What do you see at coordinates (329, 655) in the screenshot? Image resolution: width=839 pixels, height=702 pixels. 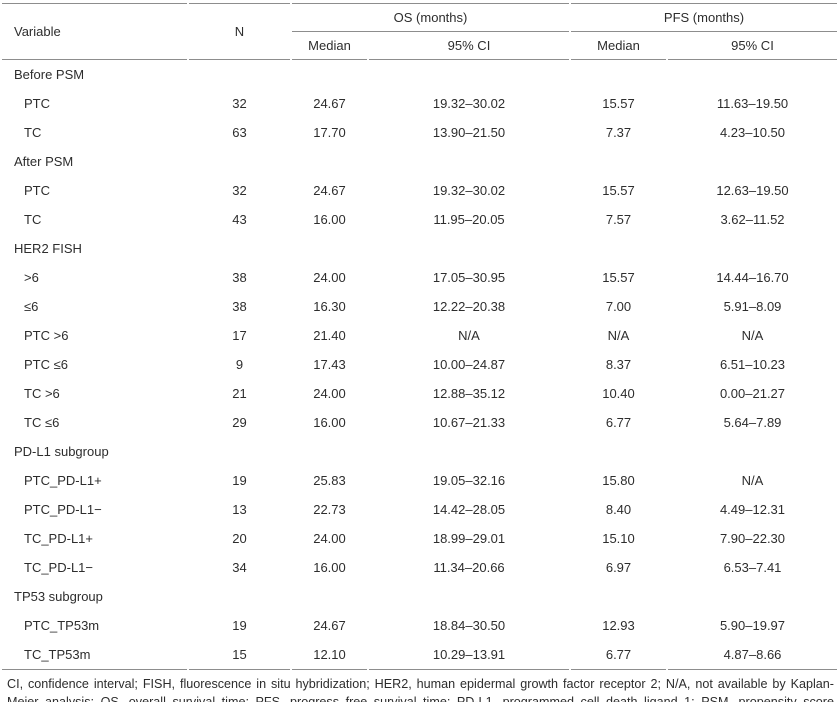 I see `cell-os-median: 12.10` at bounding box center [329, 655].